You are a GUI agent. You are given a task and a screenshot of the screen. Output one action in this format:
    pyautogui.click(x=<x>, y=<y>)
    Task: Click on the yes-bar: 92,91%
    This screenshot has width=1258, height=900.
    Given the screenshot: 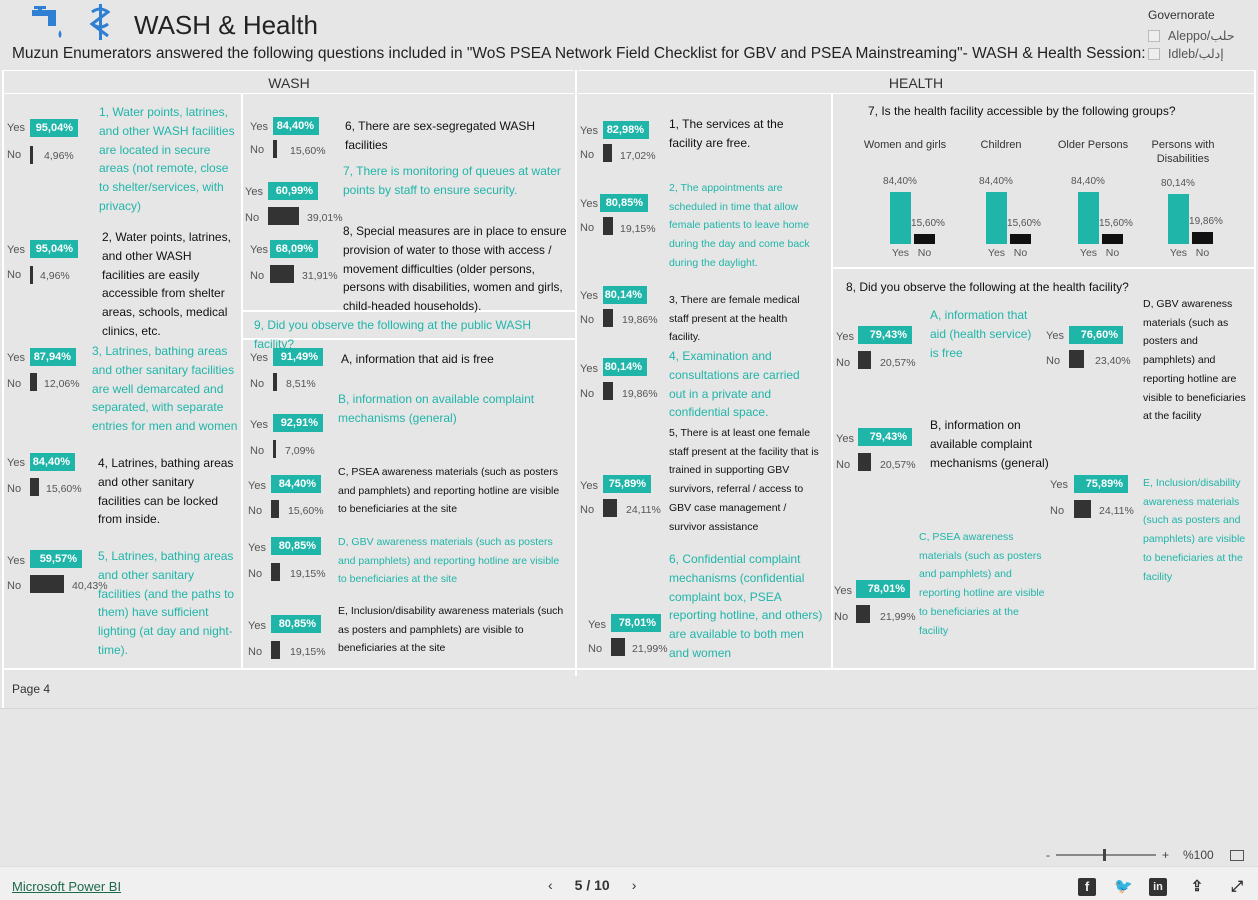 What is the action you would take?
    pyautogui.click(x=298, y=423)
    